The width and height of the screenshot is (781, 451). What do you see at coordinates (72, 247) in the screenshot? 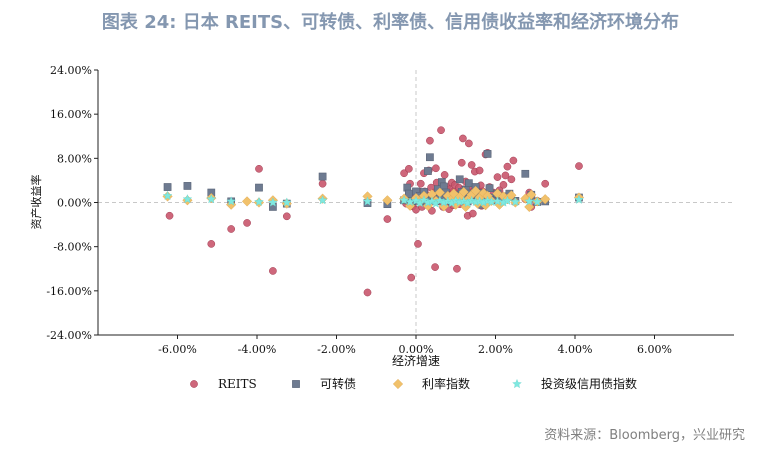
I see `y-tick-label: -8.00%` at bounding box center [72, 247].